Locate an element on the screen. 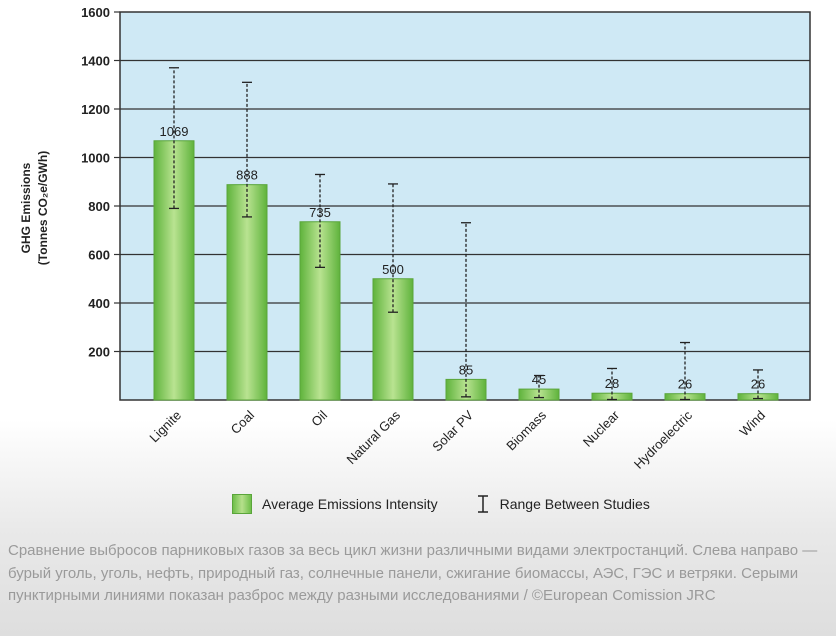 The width and height of the screenshot is (836, 636). data-label: 735 is located at coordinates (320, 212).